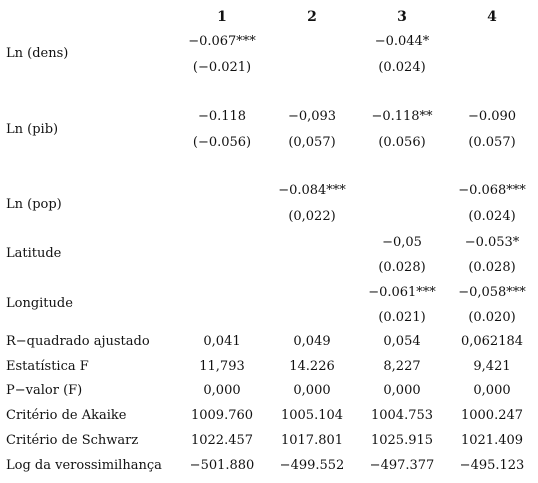  Describe the element at coordinates (37, 53) in the screenshot. I see `row-label-ln-dens: Ln (dens)` at that location.